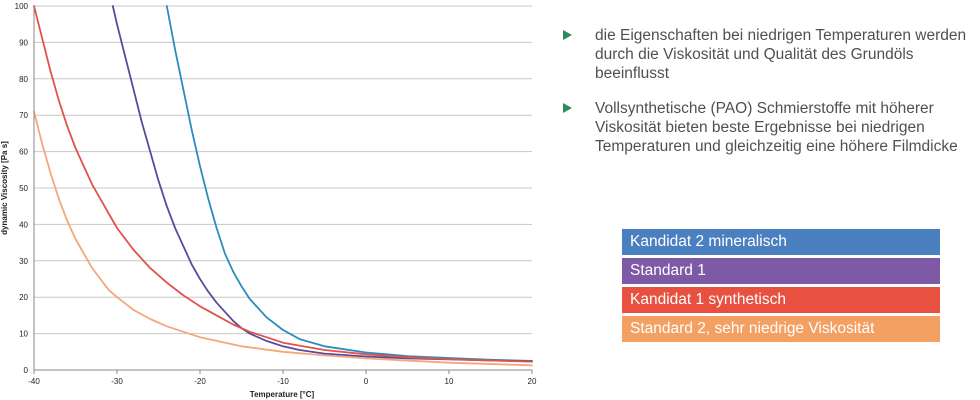 This screenshot has width=980, height=400. What do you see at coordinates (283, 381) in the screenshot?
I see `x-tick-label: -10` at bounding box center [283, 381].